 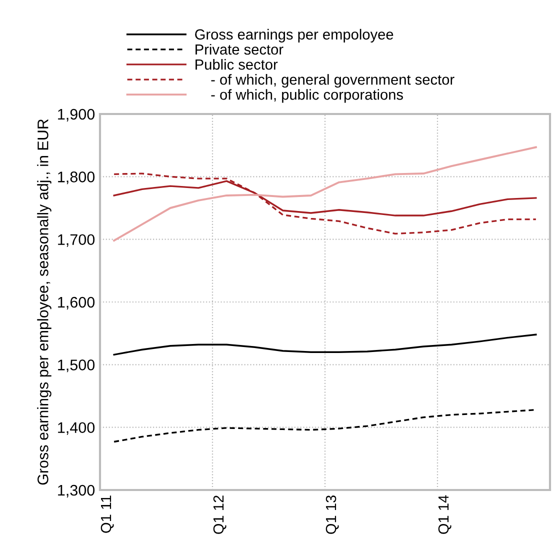 I want to click on y-tick-label: 1,600, so click(x=76, y=303).